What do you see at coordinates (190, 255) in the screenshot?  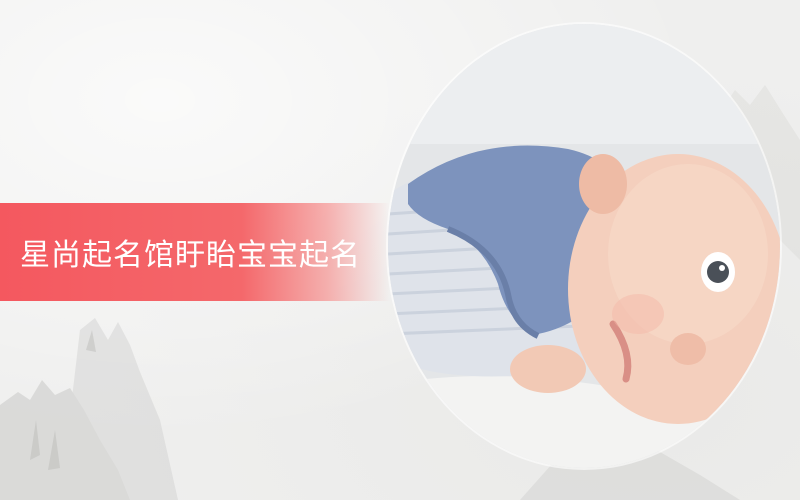 I see `banner-title: 星尚起名馆盱眙宝宝起名` at bounding box center [190, 255].